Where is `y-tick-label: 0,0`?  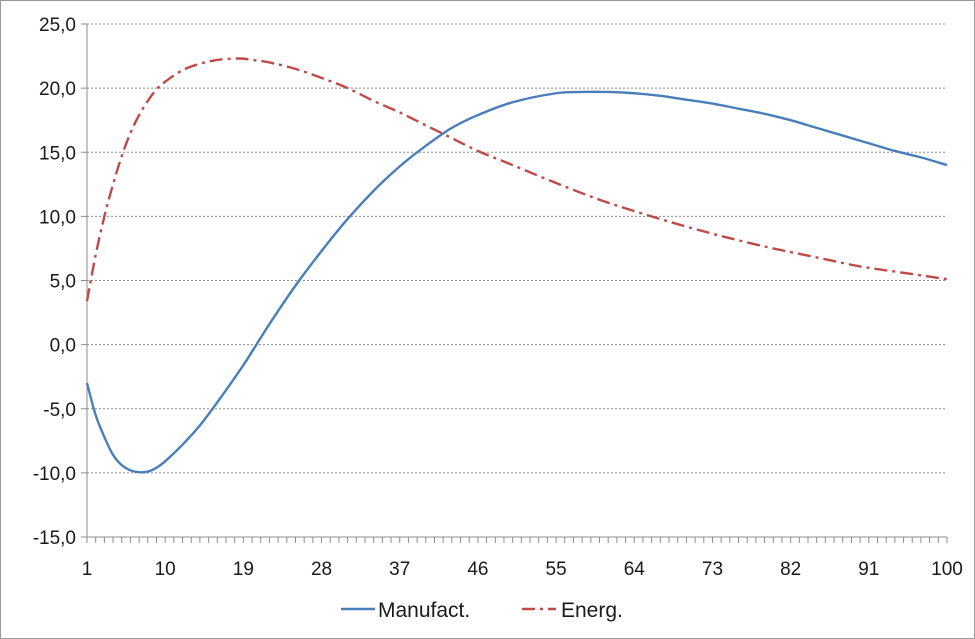 y-tick-label: 0,0 is located at coordinates (63, 346).